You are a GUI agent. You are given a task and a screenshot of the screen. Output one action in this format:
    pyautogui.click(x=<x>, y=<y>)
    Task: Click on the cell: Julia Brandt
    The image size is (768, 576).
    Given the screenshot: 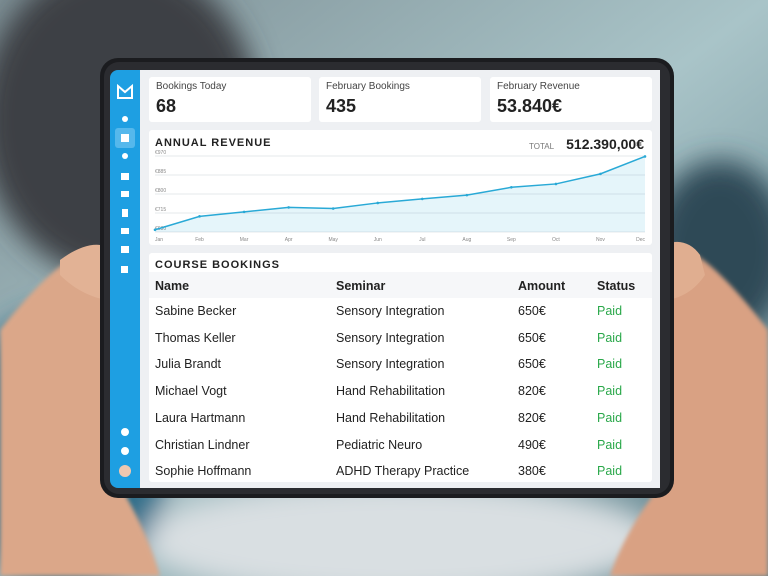 What is the action you would take?
    pyautogui.click(x=188, y=364)
    